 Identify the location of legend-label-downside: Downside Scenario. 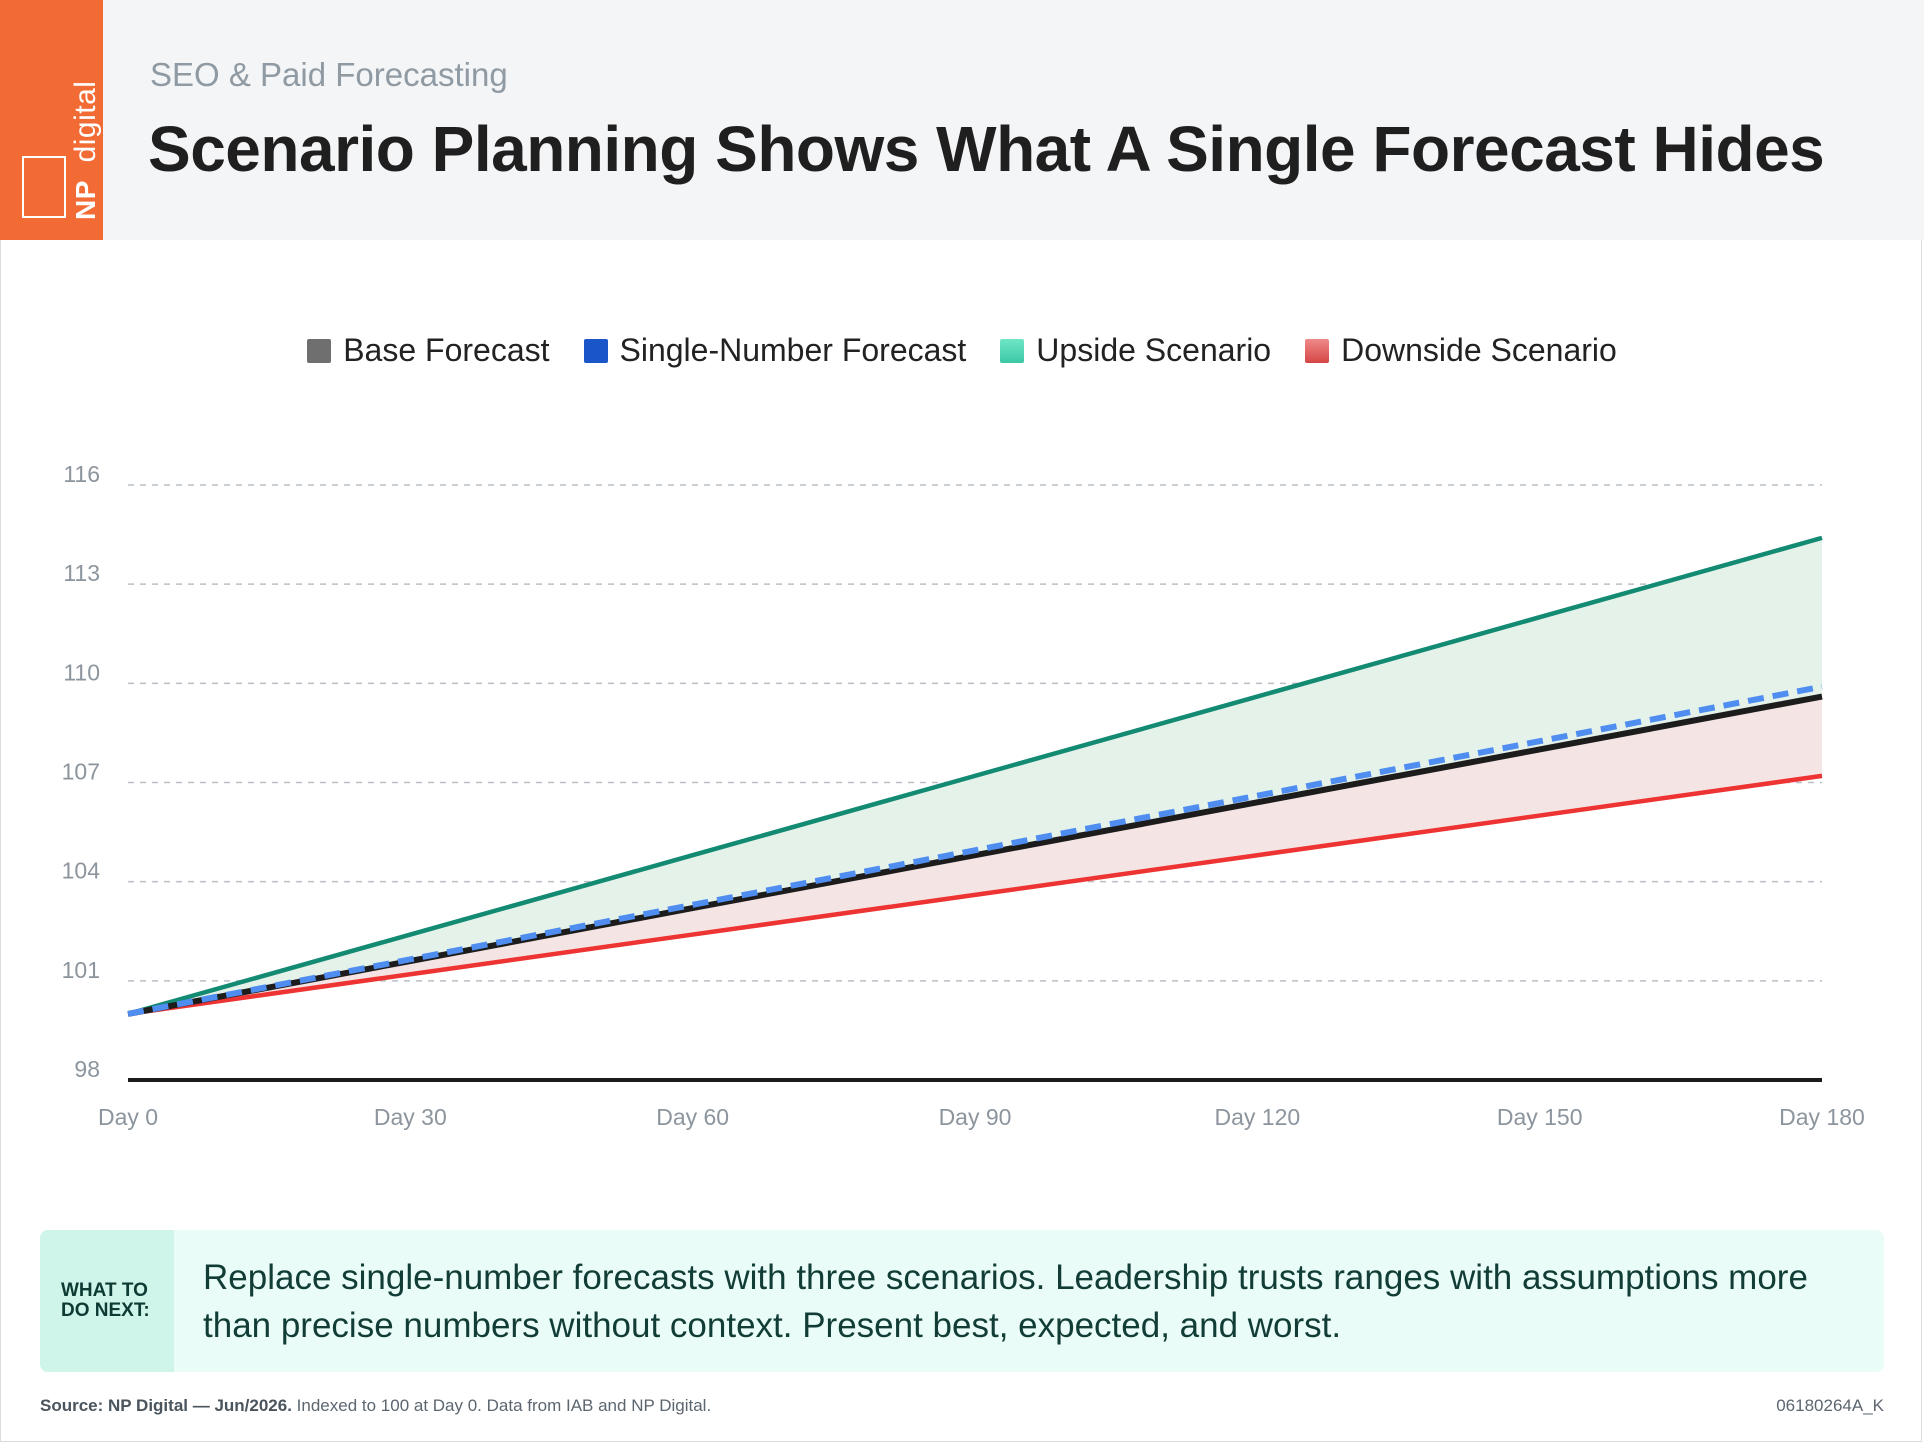
(1479, 350).